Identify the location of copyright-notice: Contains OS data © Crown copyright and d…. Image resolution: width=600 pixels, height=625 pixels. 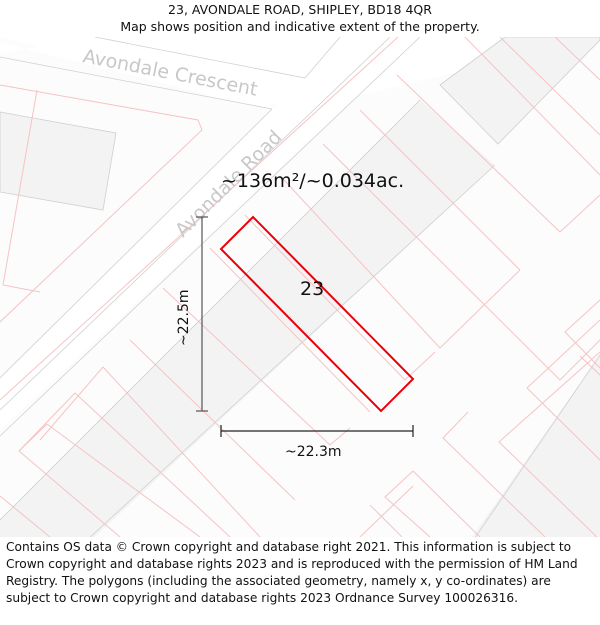
(301, 573).